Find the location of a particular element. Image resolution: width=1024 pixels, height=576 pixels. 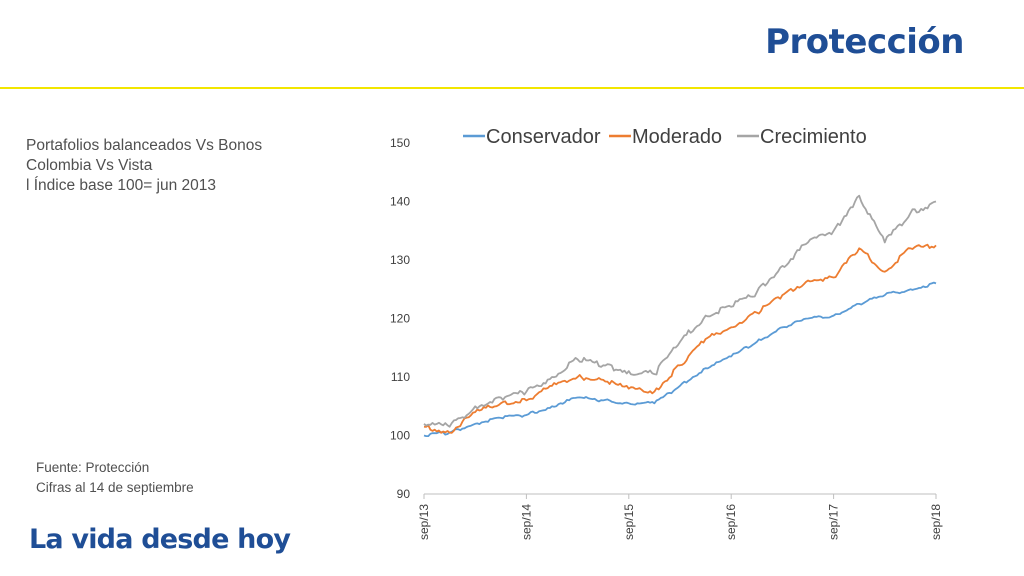

x-tick-label: sep/15 is located at coordinates (629, 522).